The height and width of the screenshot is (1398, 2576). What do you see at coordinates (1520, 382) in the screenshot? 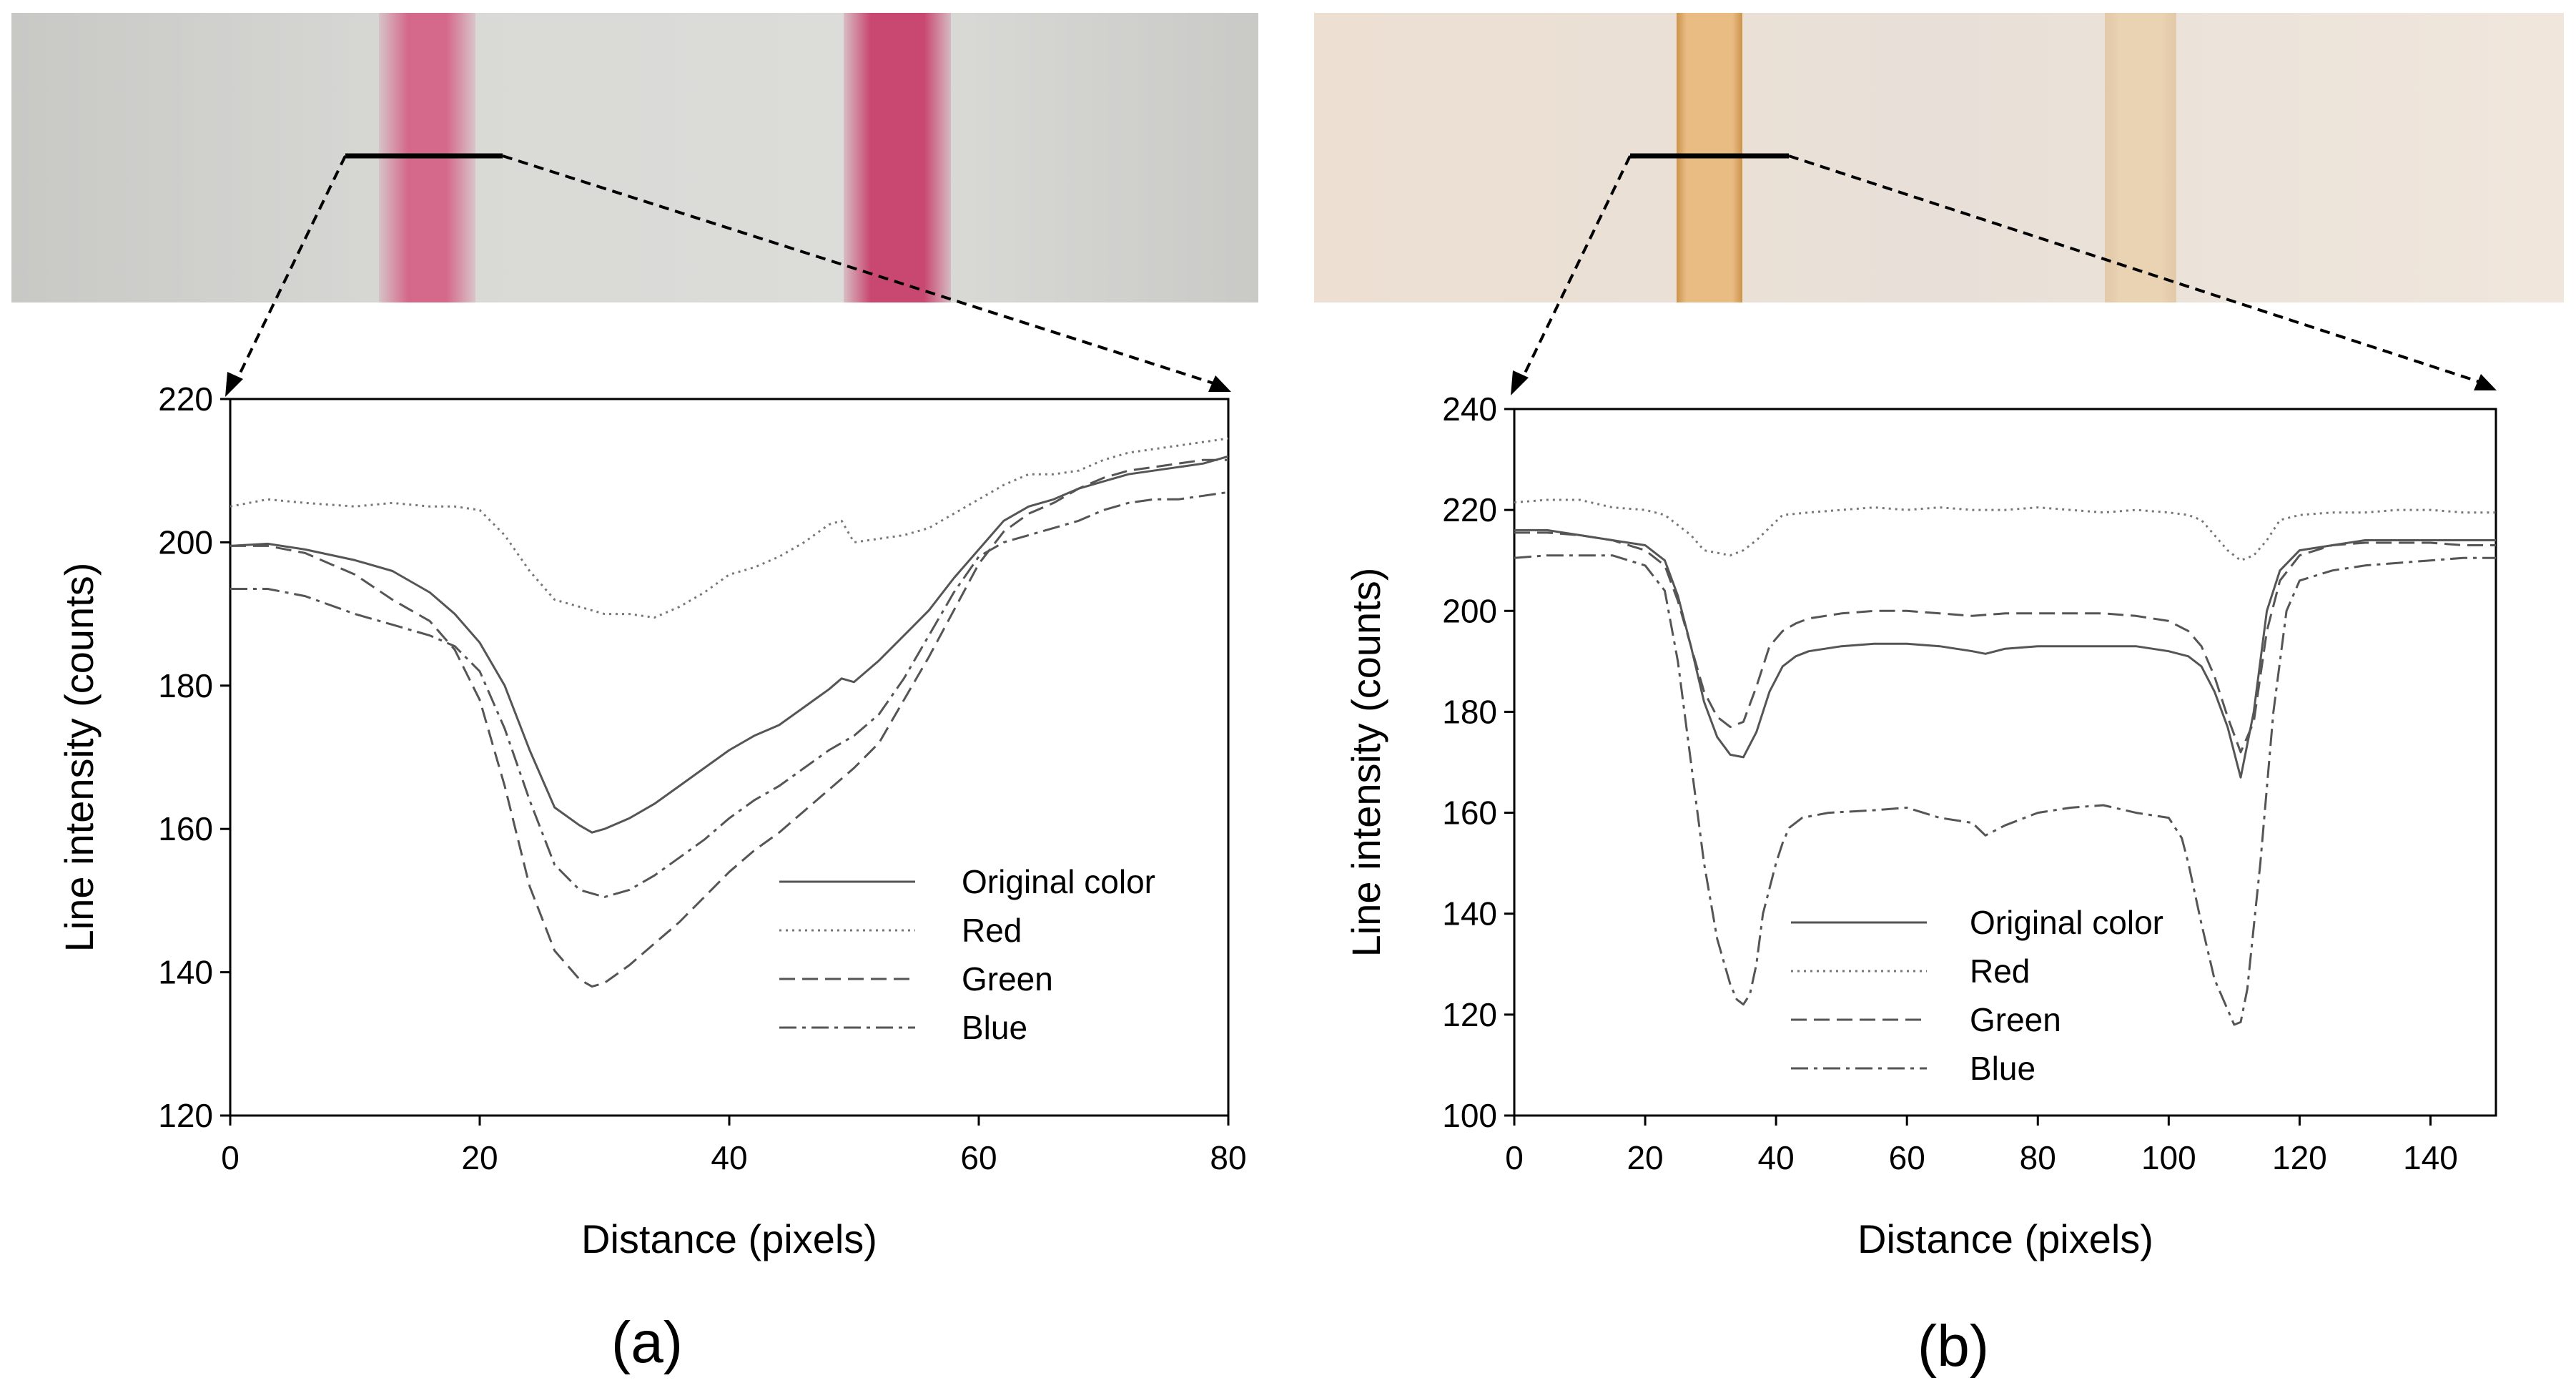
I see `arrowhead-b-left` at bounding box center [1520, 382].